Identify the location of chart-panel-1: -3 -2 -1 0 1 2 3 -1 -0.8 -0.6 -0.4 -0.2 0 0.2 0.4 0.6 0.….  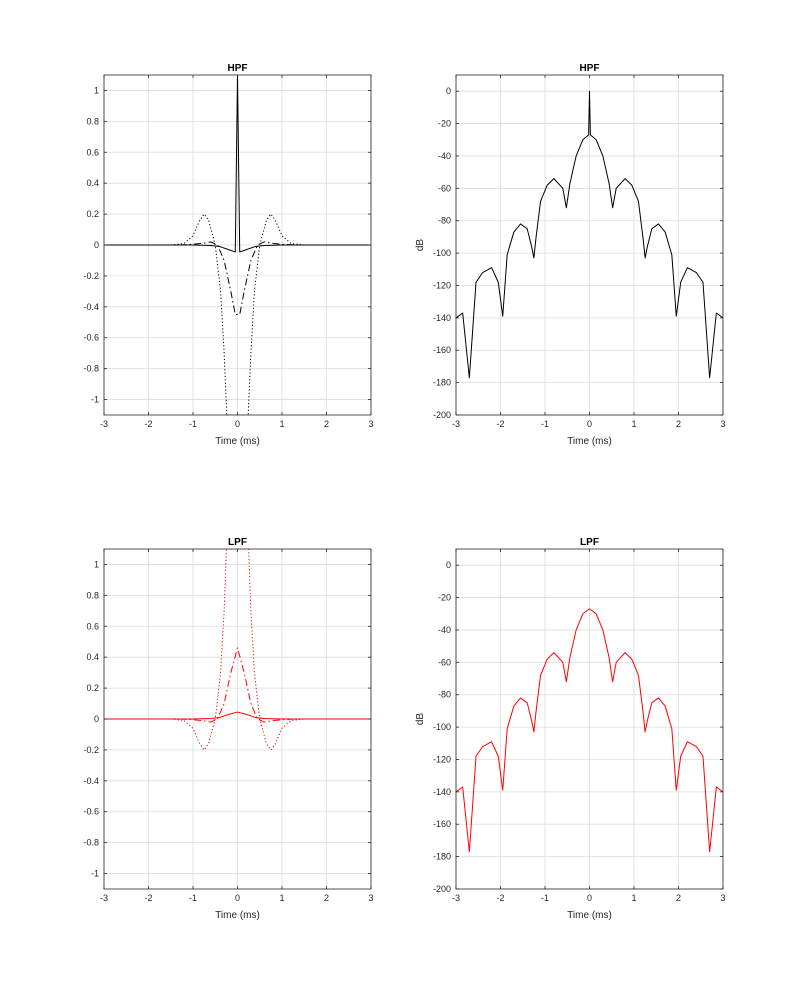
(228, 255).